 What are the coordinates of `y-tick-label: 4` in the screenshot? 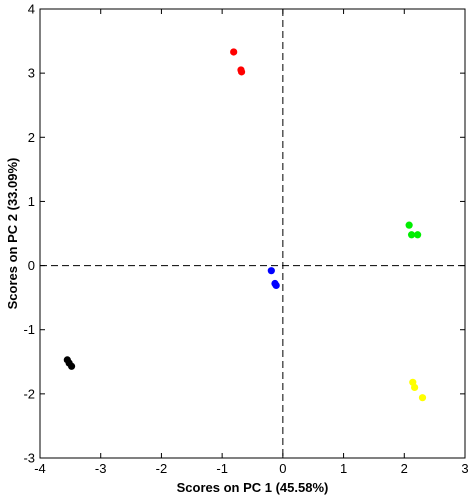 It's located at (31, 9).